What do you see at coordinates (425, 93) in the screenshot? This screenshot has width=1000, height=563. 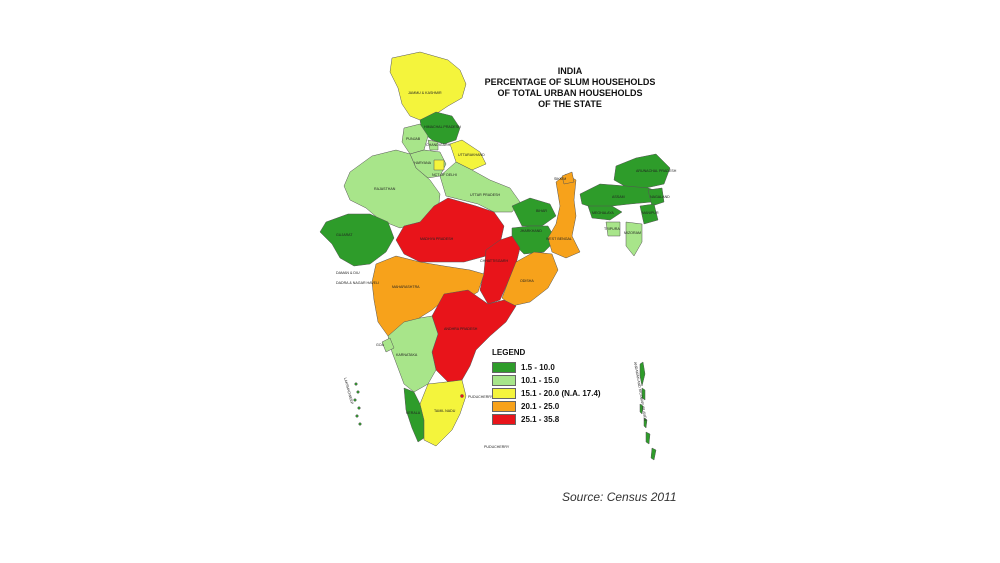 I see `label-jammu-kashmir: JAMMU & KASHMIR` at bounding box center [425, 93].